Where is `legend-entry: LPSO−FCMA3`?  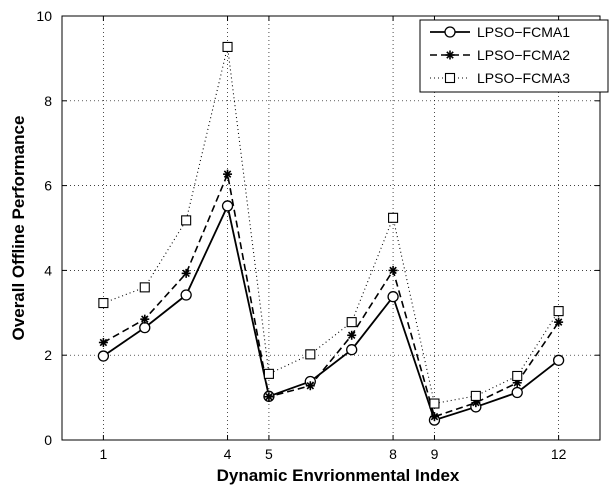
legend-entry: LPSO−FCMA3 is located at coordinates (500, 78).